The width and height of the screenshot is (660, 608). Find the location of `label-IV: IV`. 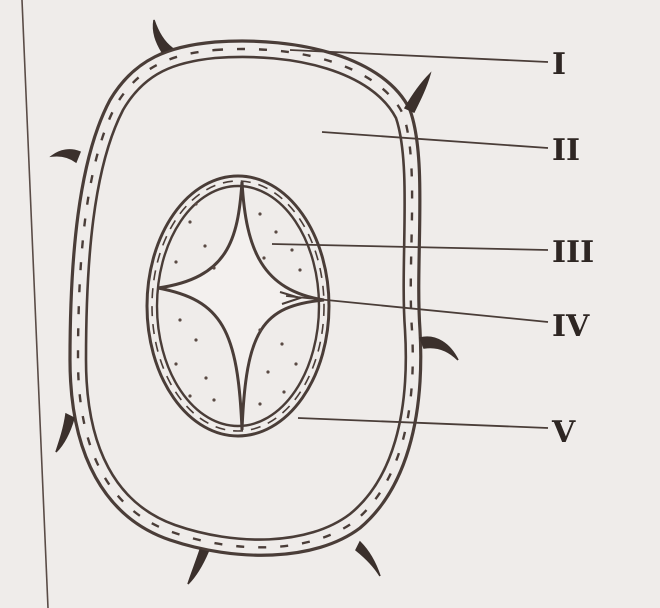

label-IV: IV is located at coordinates (571, 326).